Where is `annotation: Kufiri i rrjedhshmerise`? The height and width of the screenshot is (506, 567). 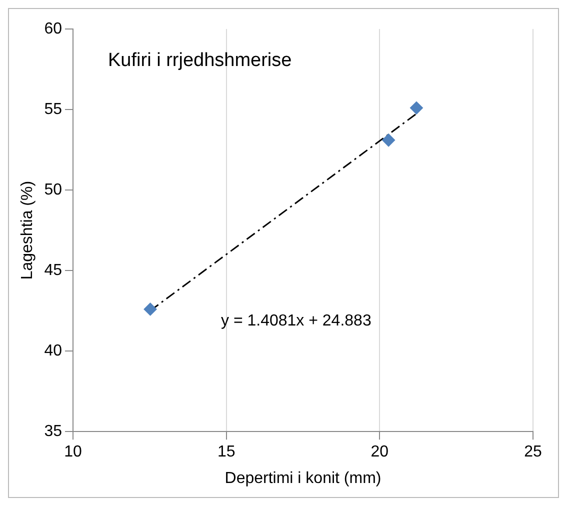
annotation: Kufiri i rrjedhshmerise is located at coordinates (200, 61).